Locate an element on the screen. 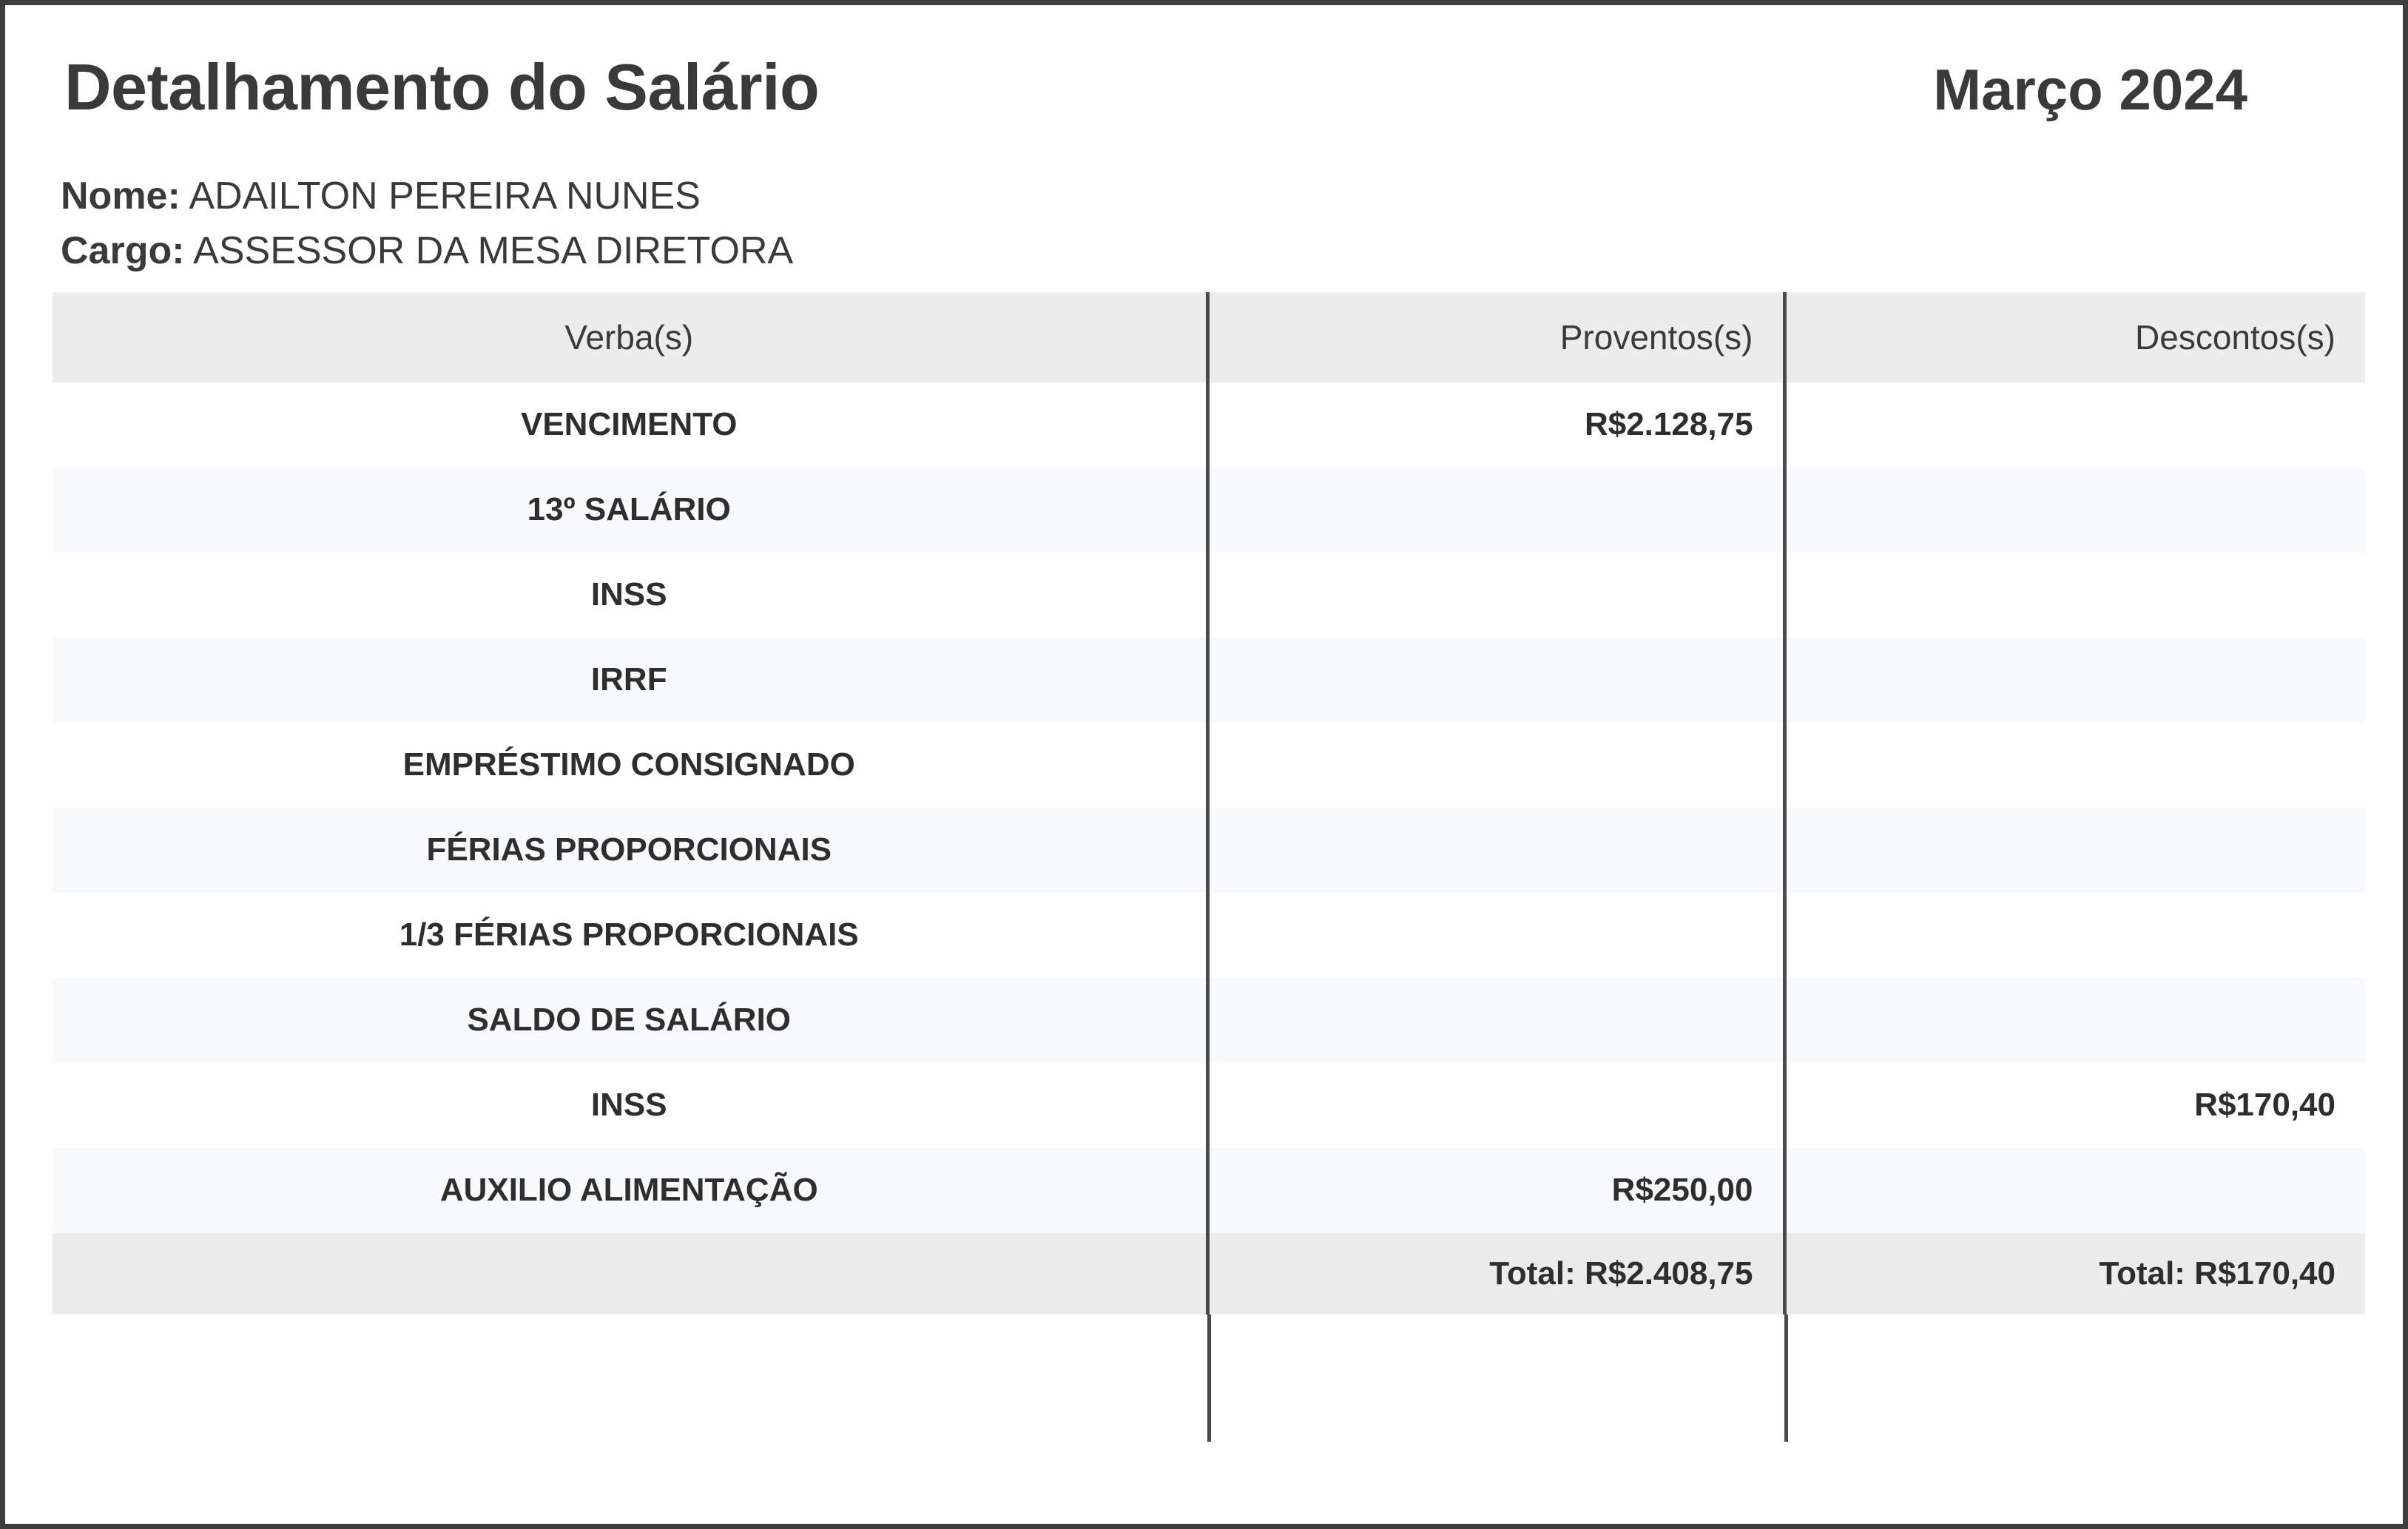 This screenshot has height=1529, width=2408. table-row: EMPRÉSTIMO CONSIGNADO is located at coordinates (1209, 765).